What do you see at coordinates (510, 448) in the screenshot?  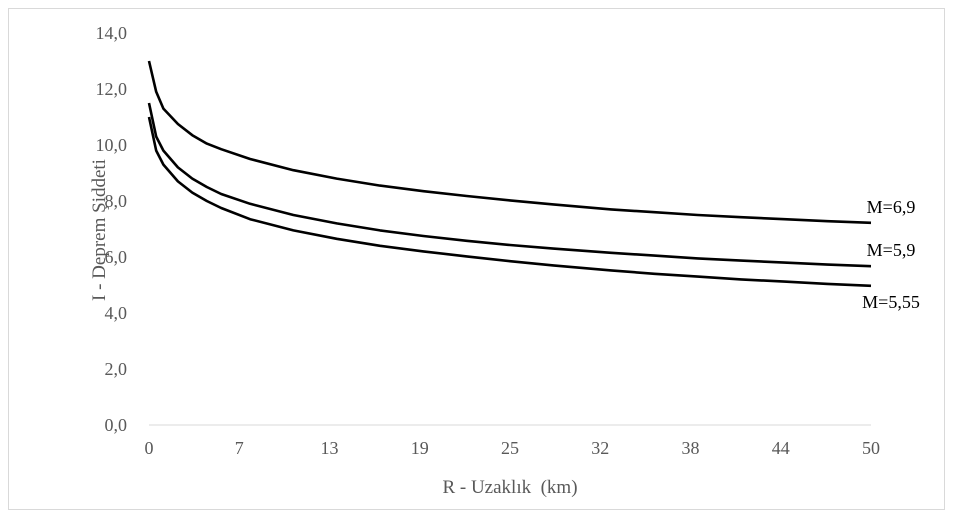 I see `x-tick-label: 25` at bounding box center [510, 448].